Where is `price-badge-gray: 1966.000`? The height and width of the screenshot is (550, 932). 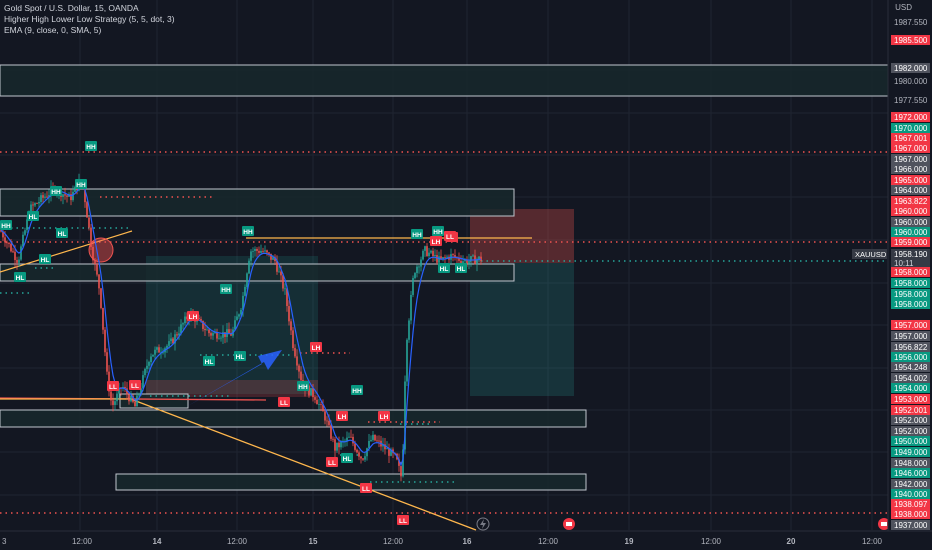 price-badge-gray: 1966.000 is located at coordinates (910, 169).